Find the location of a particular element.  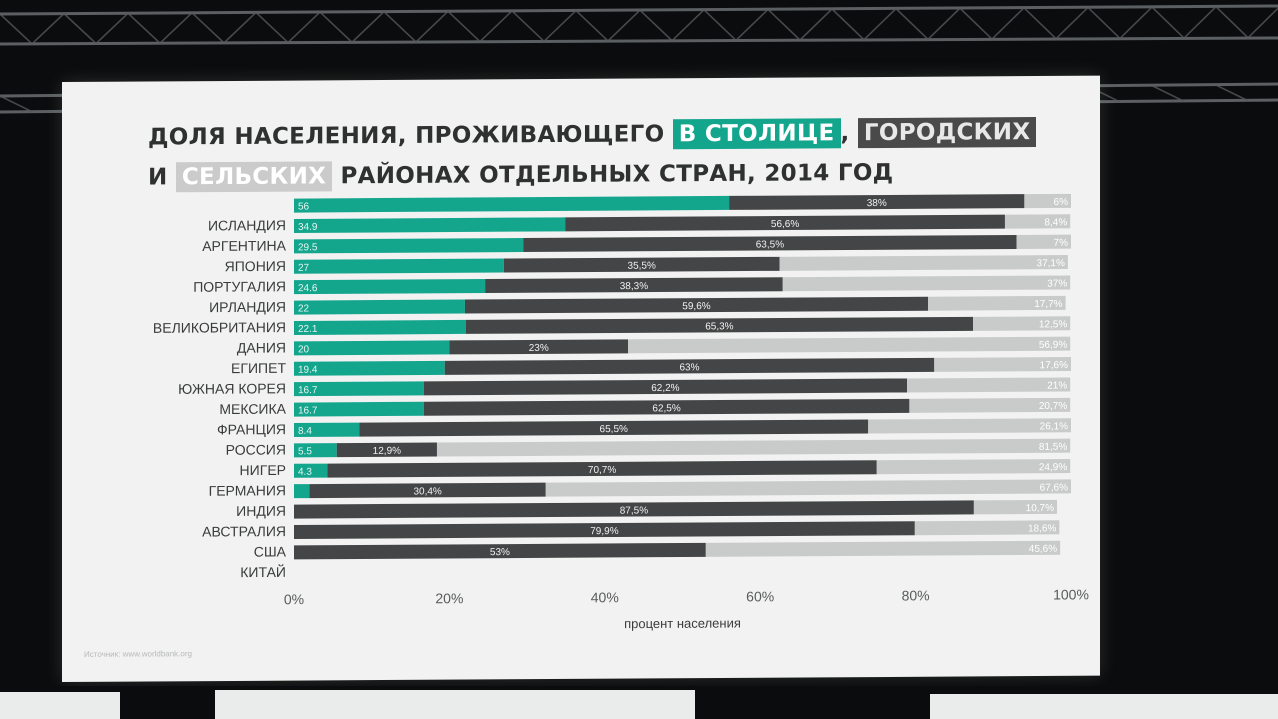

bar-urban-россия is located at coordinates (386, 450).